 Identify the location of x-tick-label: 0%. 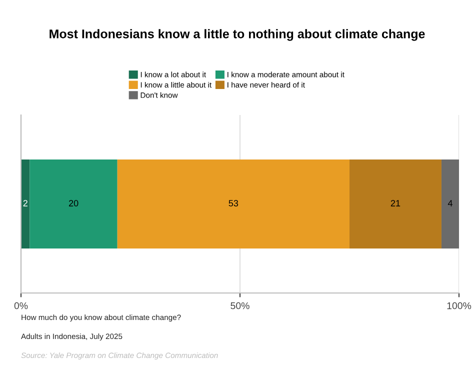
(21, 306).